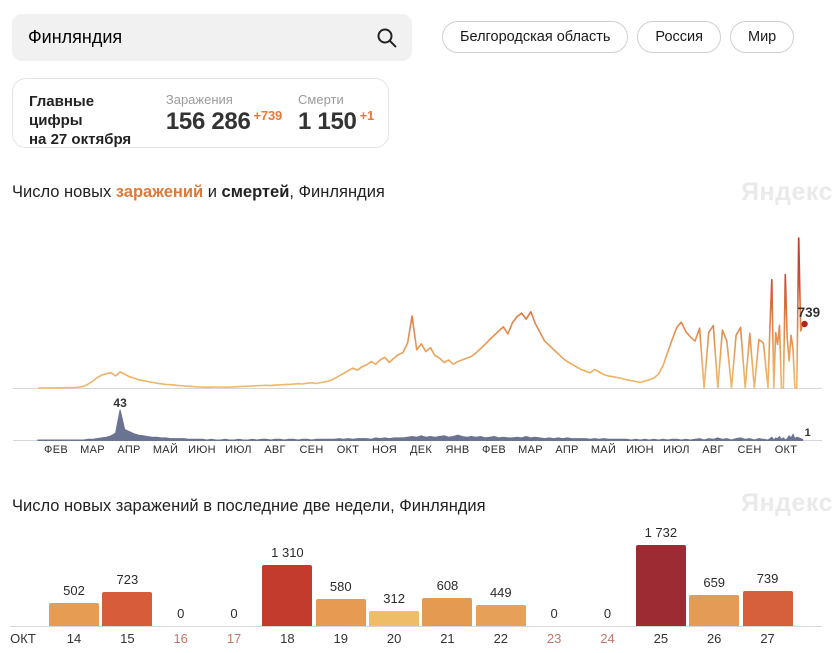 The height and width of the screenshot is (653, 840). Describe the element at coordinates (327, 121) in the screenshot. I see `stat-deaths-value: 1 150` at that location.